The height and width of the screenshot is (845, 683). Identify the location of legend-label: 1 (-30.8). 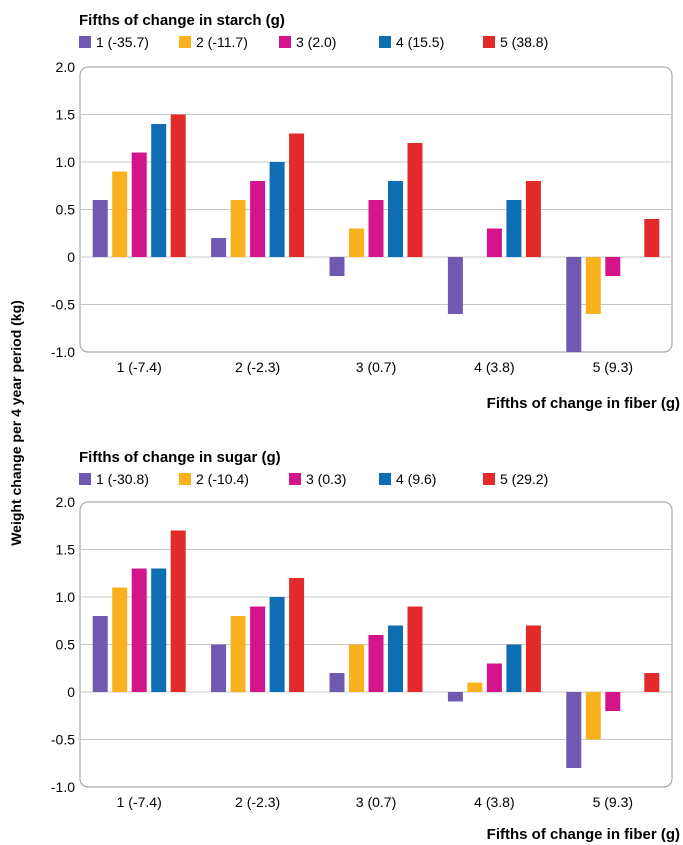
(122, 479).